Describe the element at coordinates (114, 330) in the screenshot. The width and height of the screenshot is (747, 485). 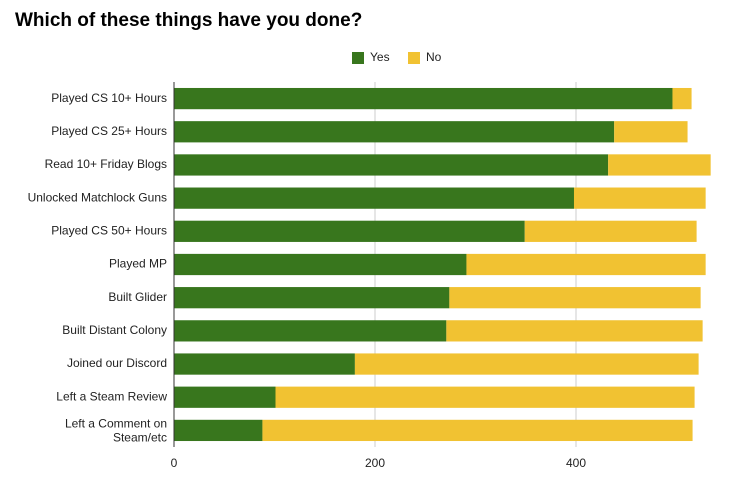
I see `category-label: Built Distant Colony` at that location.